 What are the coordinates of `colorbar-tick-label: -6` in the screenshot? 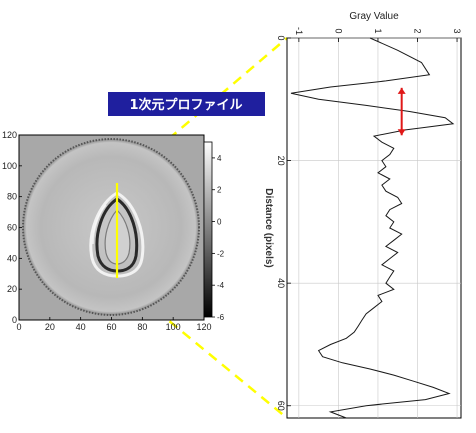 It's located at (221, 317).